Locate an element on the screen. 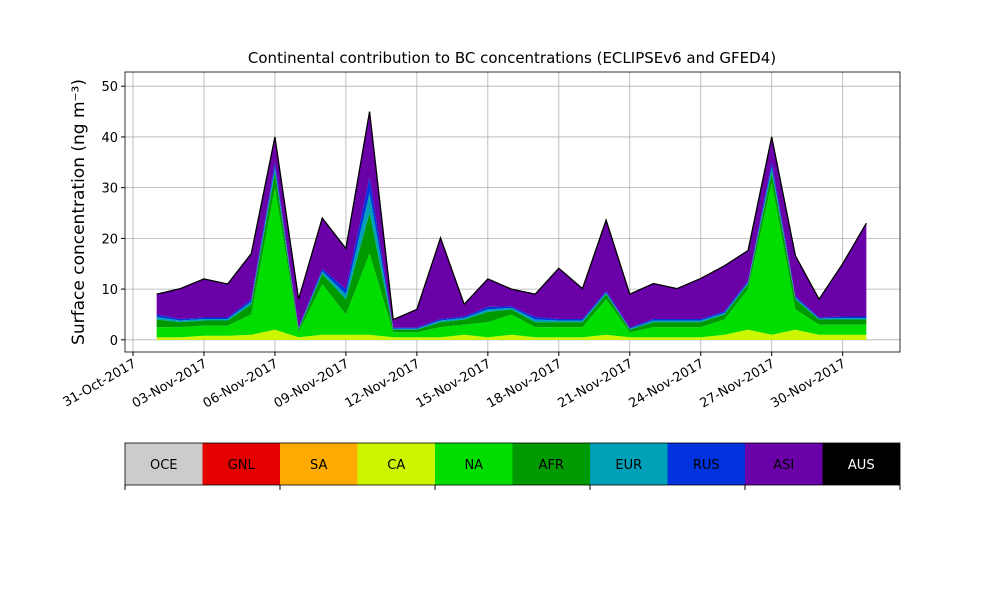  legend-label: CA is located at coordinates (396, 465).